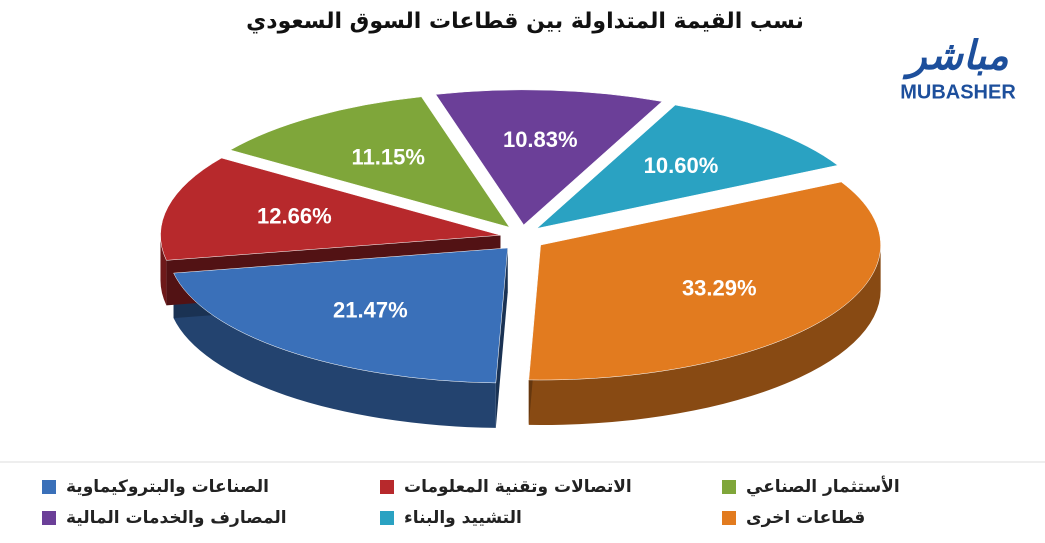  What do you see at coordinates (805, 518) in the screenshot?
I see `legend-label: قطاعات اخرى` at bounding box center [805, 518].